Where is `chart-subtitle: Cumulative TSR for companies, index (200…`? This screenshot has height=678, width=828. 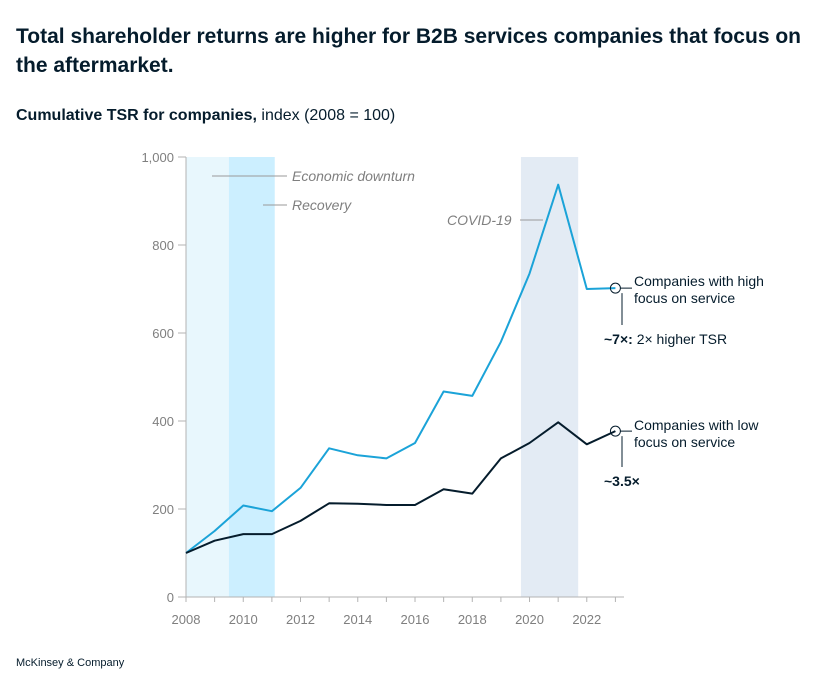
chart-subtitle: Cumulative TSR for companies, index (200… is located at coordinates (205, 116).